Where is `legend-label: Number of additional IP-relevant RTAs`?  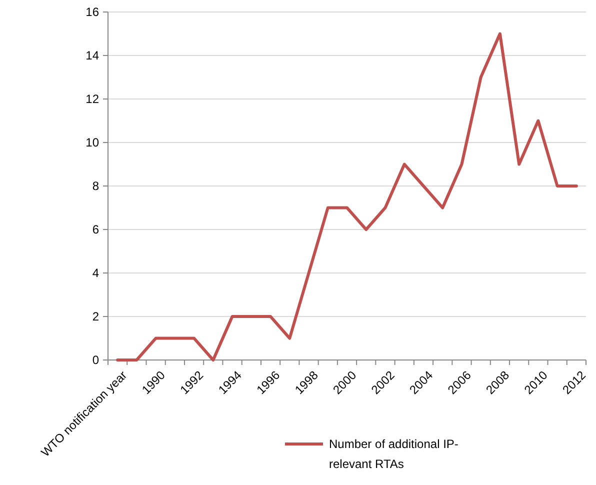 legend-label: Number of additional IP-relevant RTAs is located at coordinates (393, 454).